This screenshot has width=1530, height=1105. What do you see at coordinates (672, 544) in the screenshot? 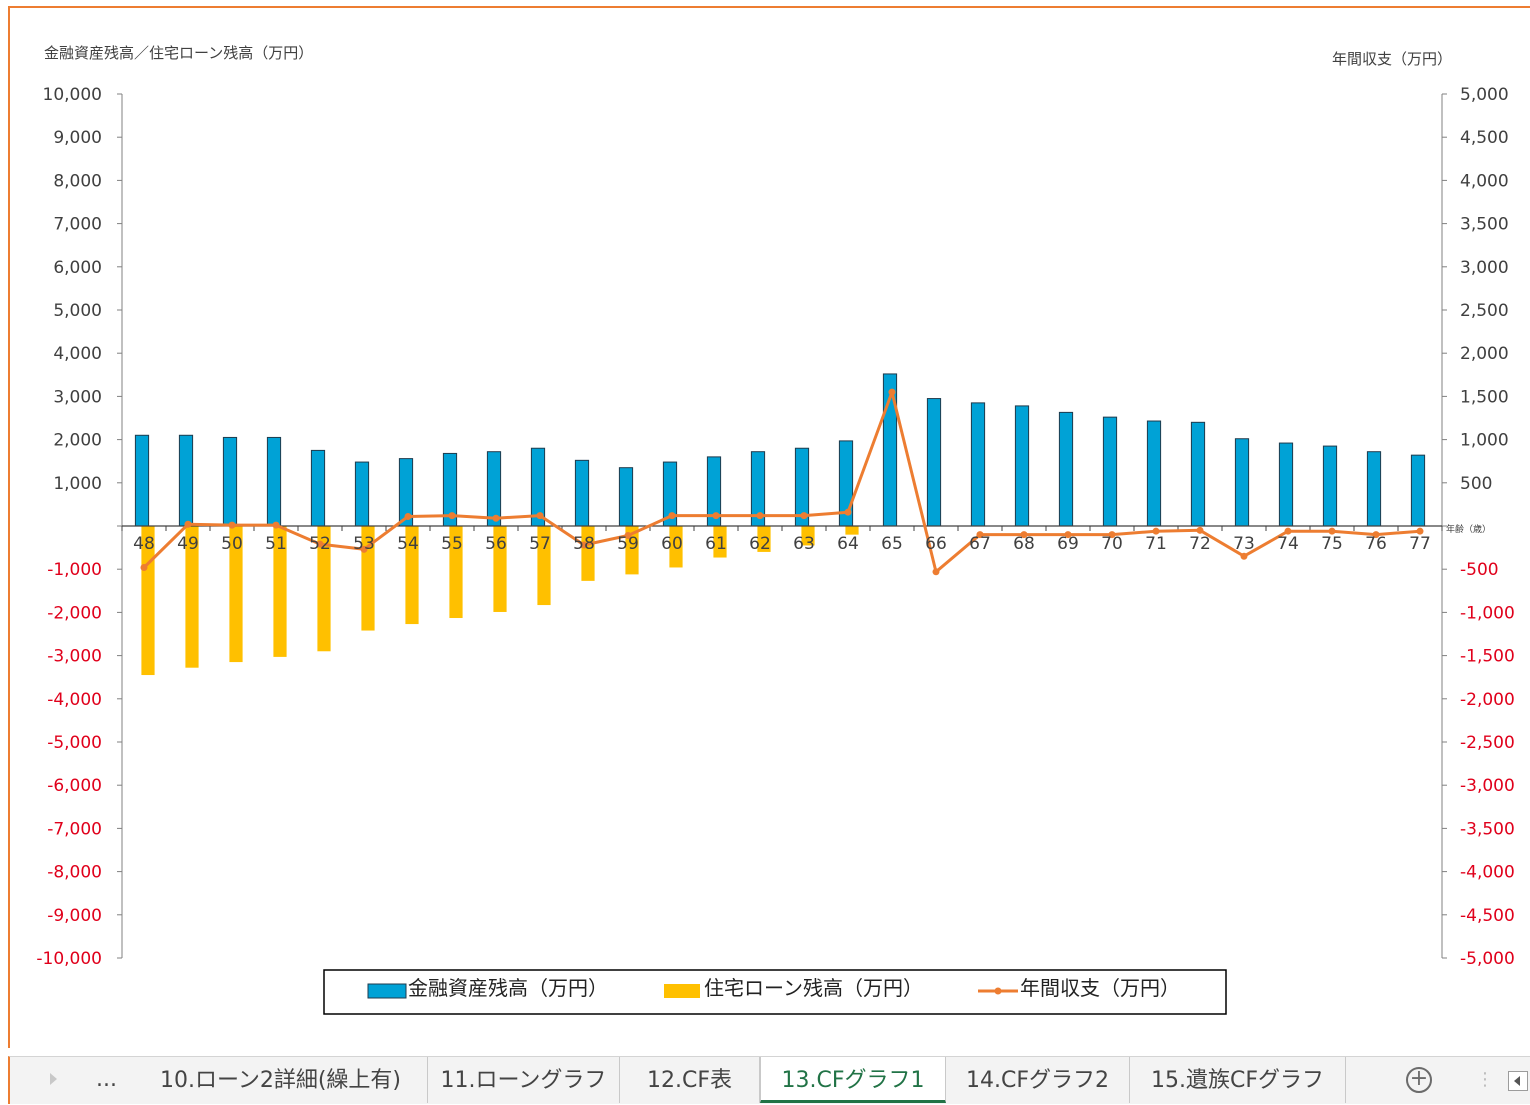
I see `x-tick-label: 60` at bounding box center [672, 544].